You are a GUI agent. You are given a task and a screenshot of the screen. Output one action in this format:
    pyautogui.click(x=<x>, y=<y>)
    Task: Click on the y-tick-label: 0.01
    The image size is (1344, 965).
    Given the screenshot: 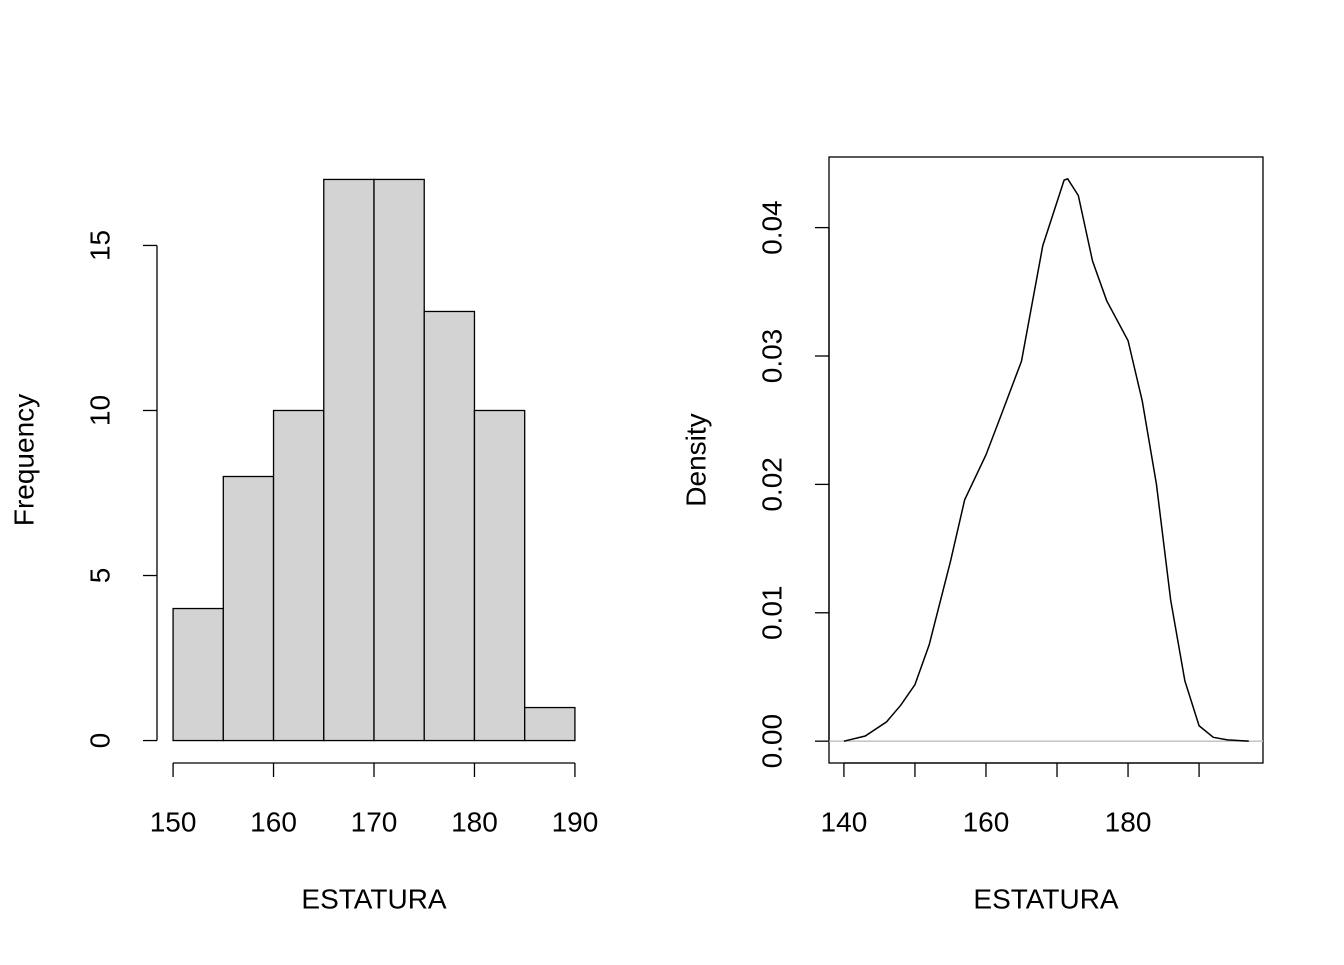 What is the action you would take?
    pyautogui.click(x=771, y=613)
    